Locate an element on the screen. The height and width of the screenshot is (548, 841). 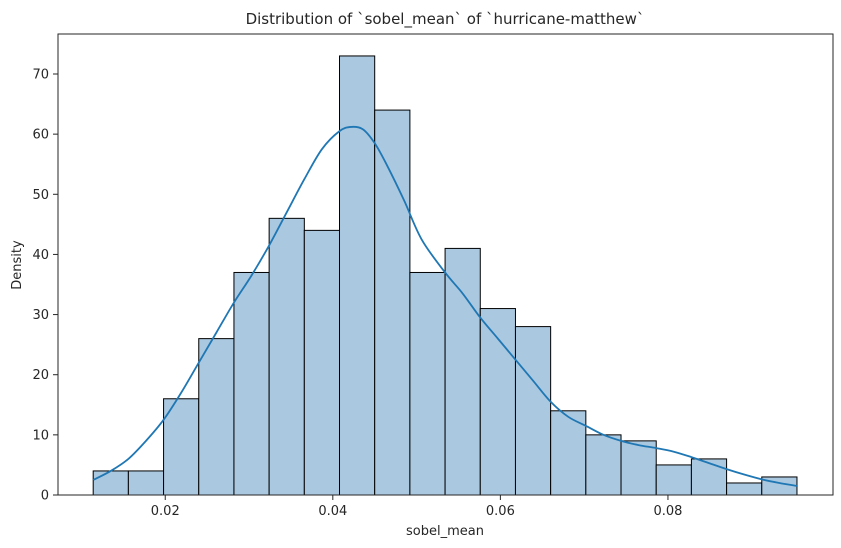
x-tick-label: 0.08 is located at coordinates (667, 511).